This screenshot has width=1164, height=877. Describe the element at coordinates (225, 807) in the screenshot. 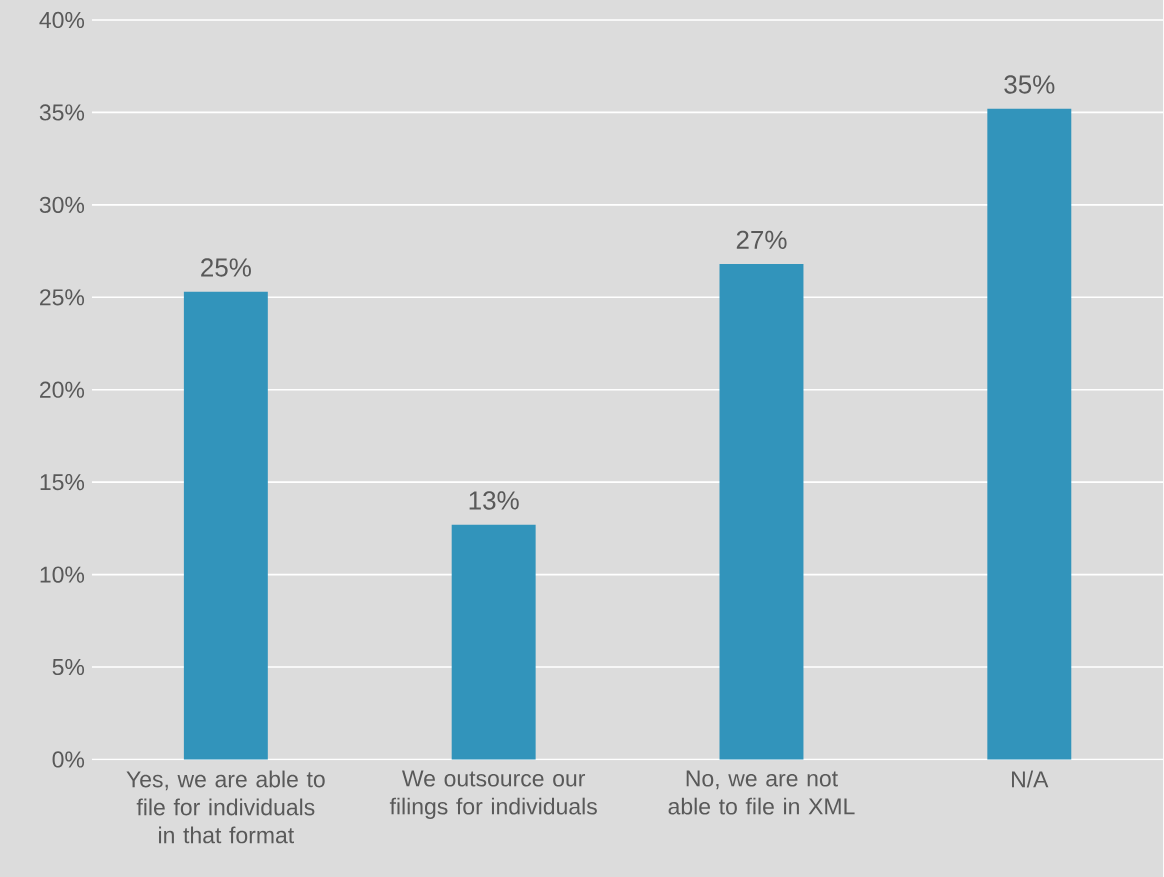

I see `x-tick-label: Yes, we are able to file for individuals in that format` at that location.